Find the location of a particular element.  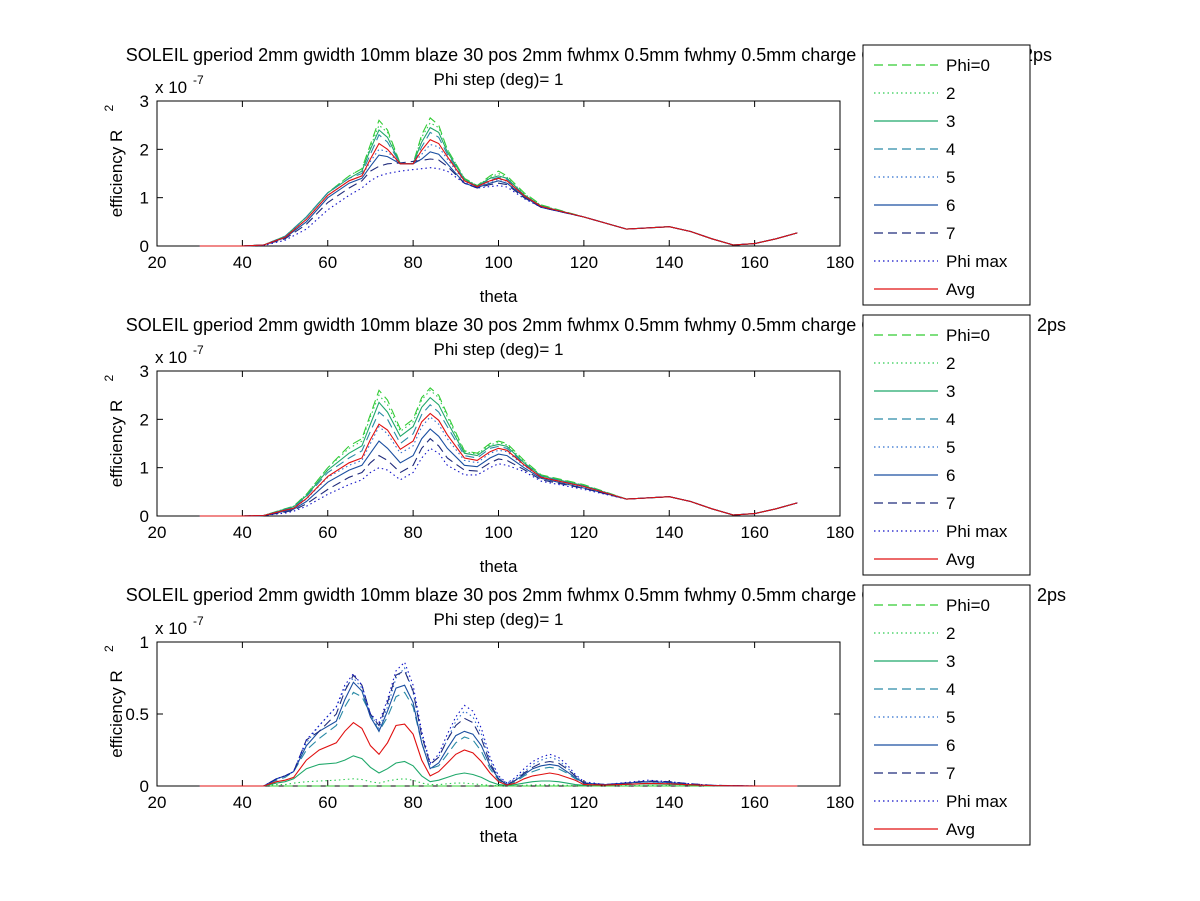

axes-box is located at coordinates (498, 173).